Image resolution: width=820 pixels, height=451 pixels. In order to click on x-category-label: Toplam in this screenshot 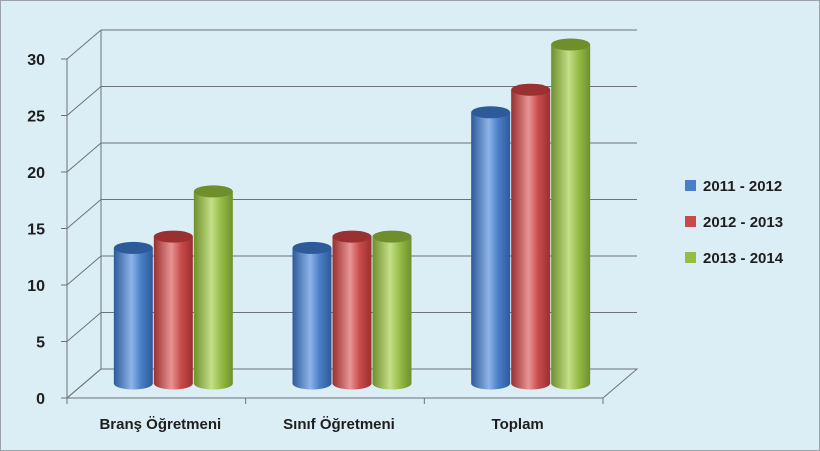, I will do `click(518, 424)`.